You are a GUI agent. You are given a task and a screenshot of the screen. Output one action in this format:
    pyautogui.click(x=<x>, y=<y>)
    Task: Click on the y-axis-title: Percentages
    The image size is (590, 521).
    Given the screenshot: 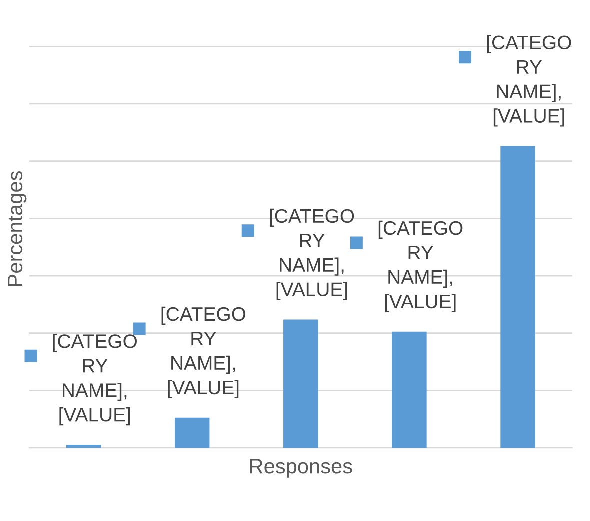 What is the action you would take?
    pyautogui.click(x=17, y=229)
    